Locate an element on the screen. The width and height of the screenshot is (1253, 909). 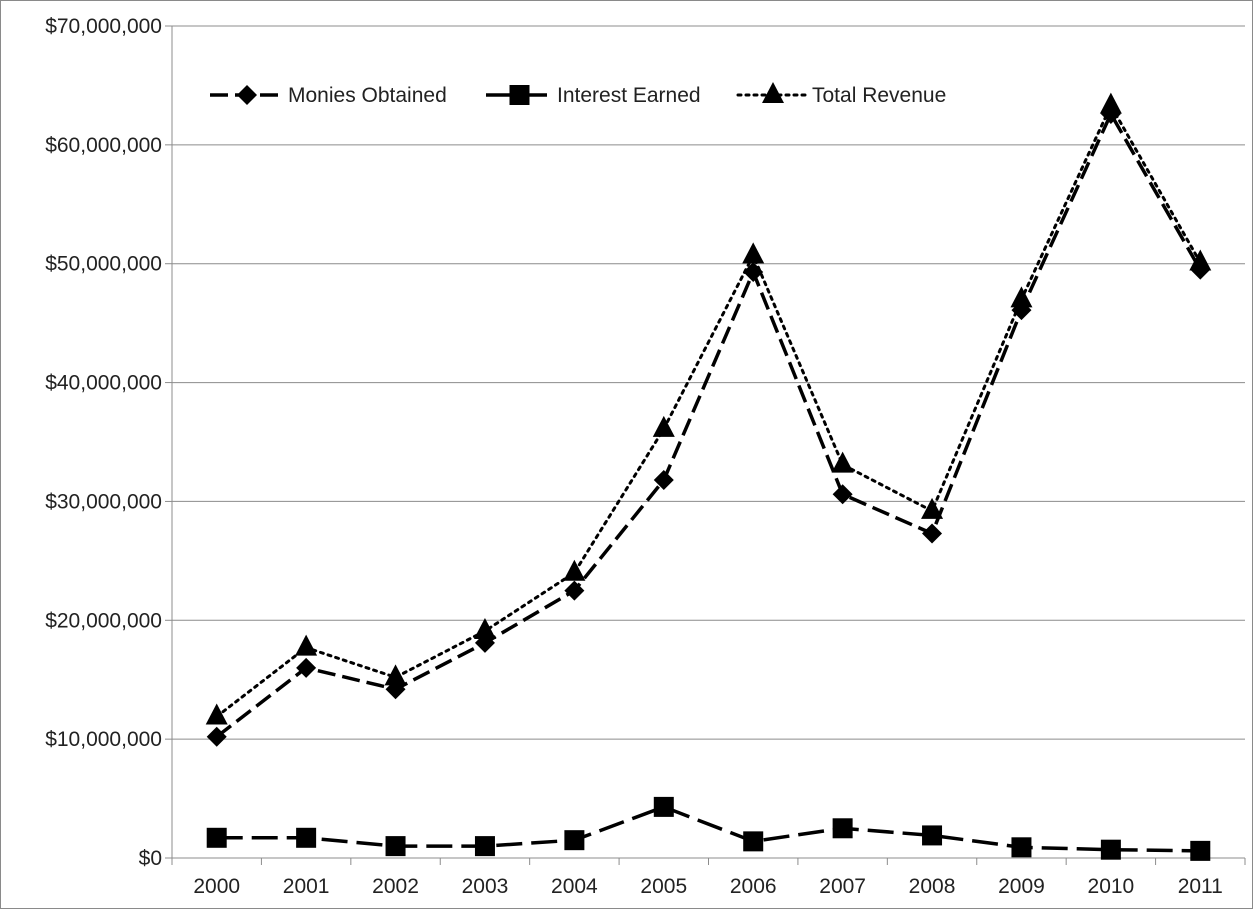
legend-label-interest-earned: Interest Earned is located at coordinates (629, 95).